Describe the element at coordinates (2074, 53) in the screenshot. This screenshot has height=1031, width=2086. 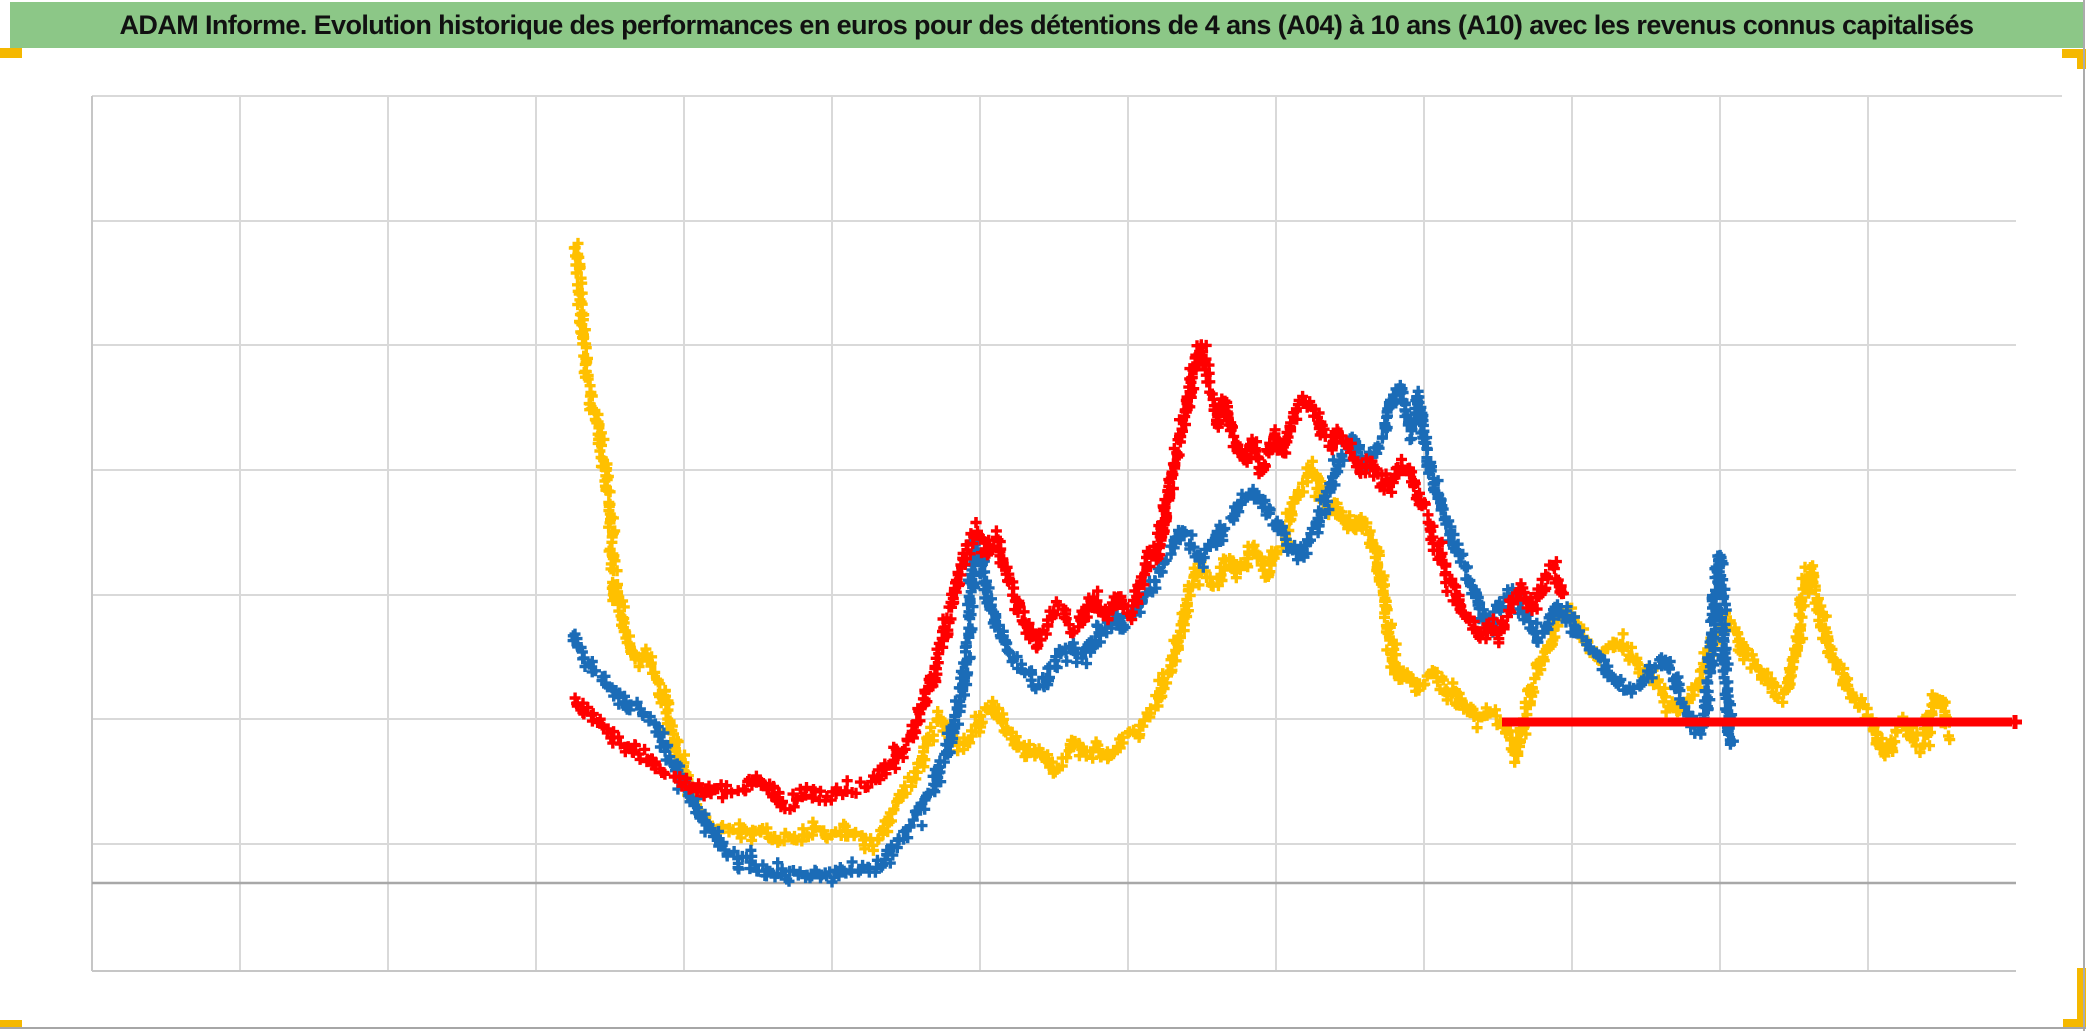
I see `corner-mark-top-right-h` at that location.